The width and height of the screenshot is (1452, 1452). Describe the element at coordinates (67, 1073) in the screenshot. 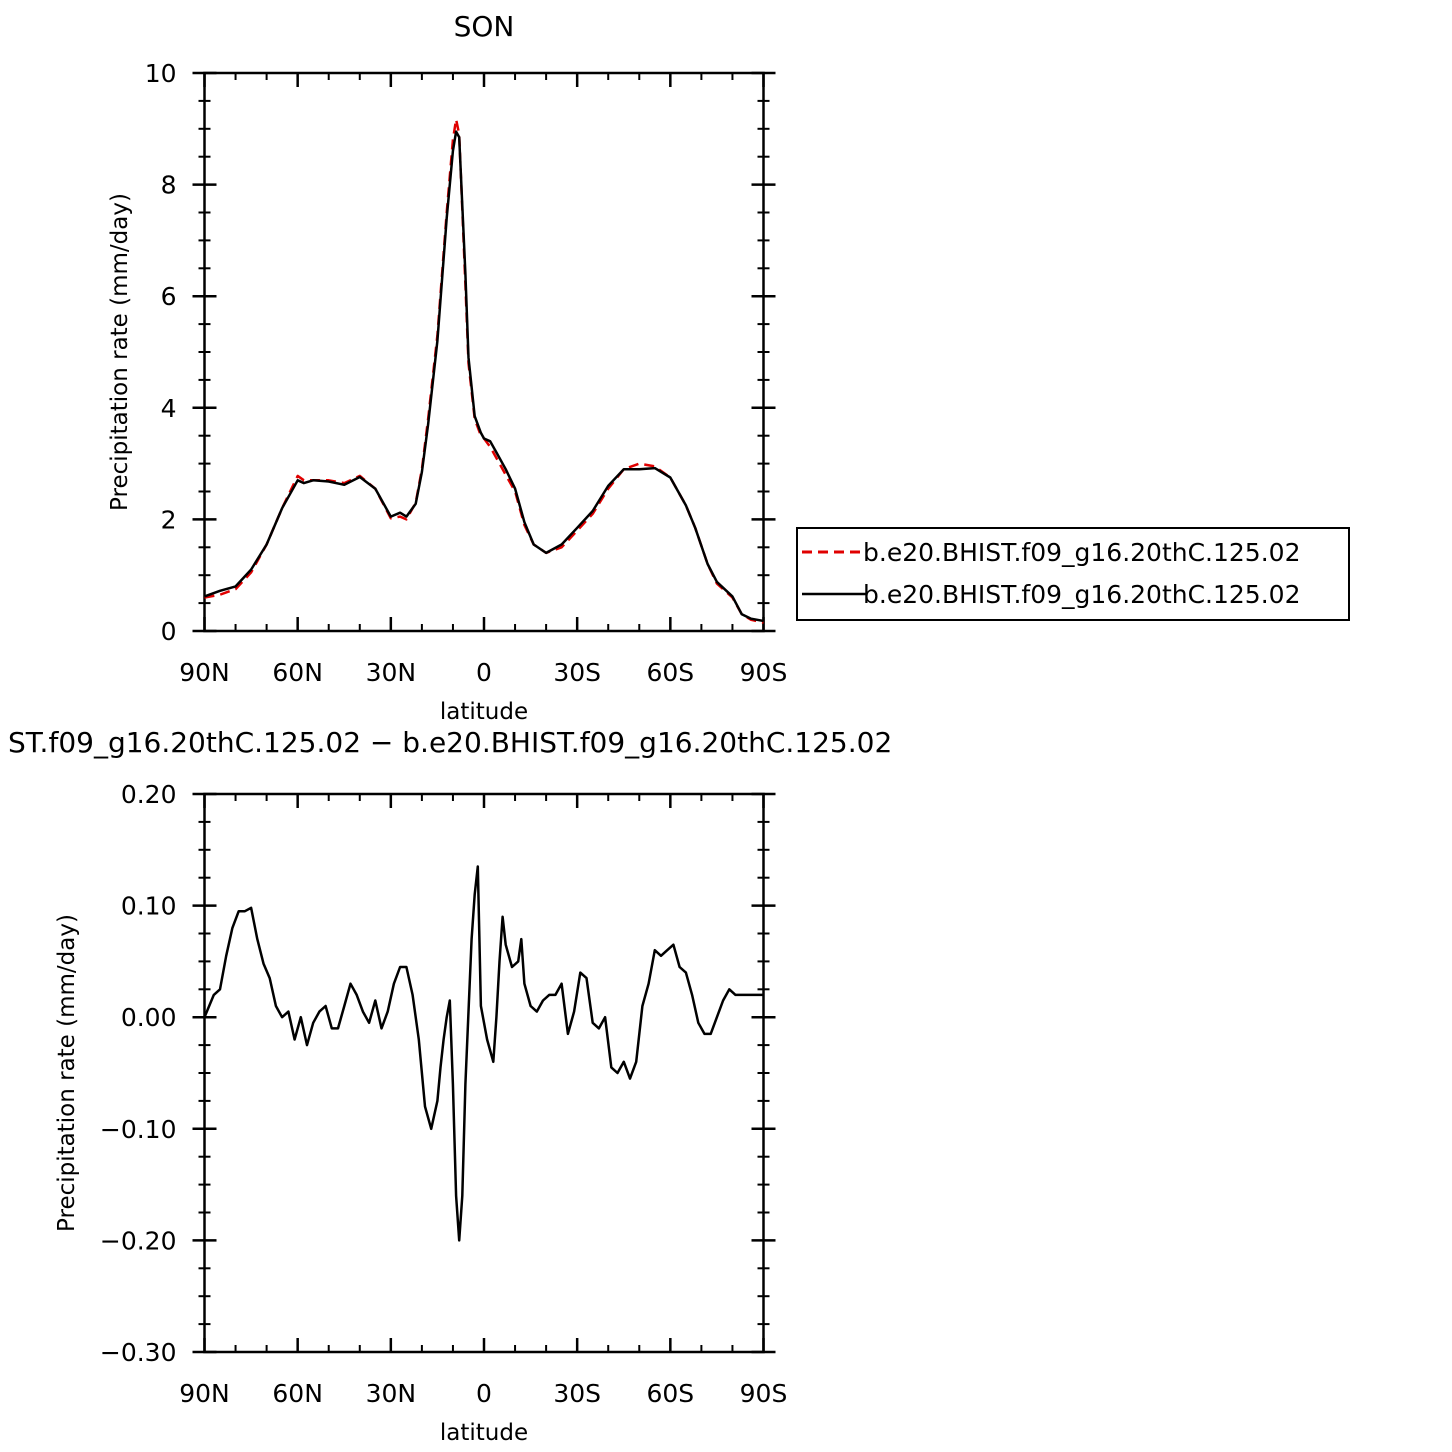

I see `bottom-y-axis-label: Precipitation rate (mm/day)` at that location.